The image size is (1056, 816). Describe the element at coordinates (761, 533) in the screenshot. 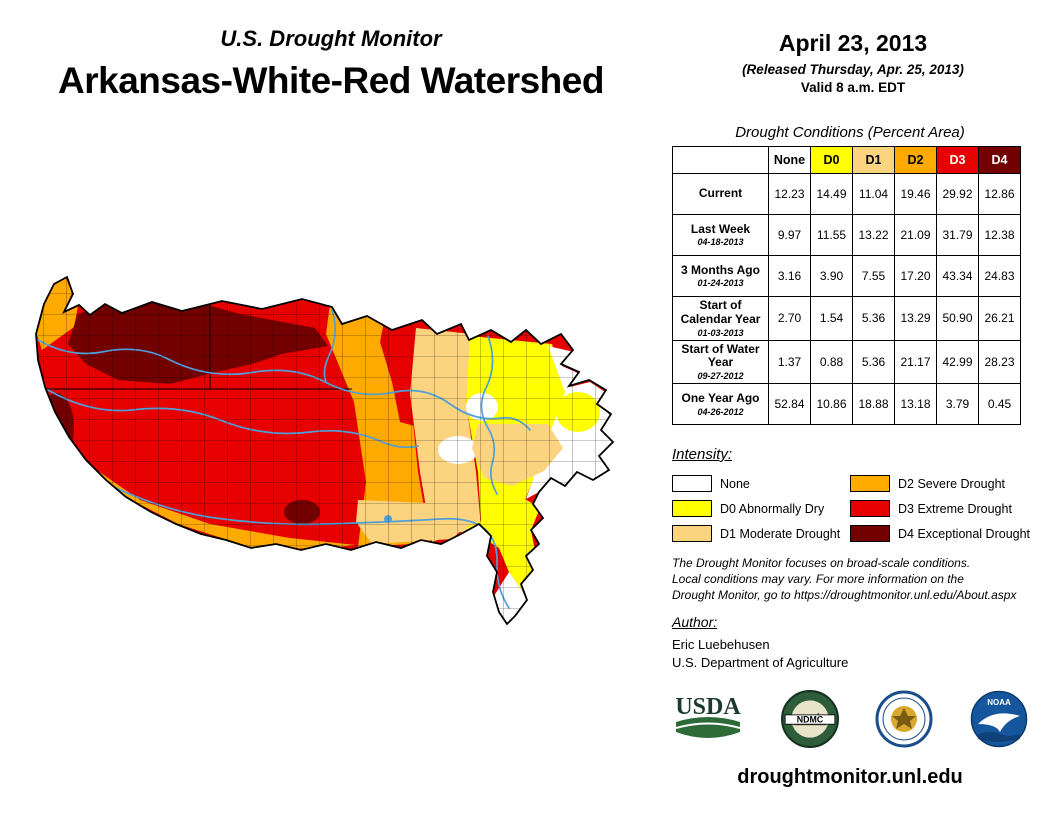

I see `legend-item-d1: D1 Moderate Drought` at that location.